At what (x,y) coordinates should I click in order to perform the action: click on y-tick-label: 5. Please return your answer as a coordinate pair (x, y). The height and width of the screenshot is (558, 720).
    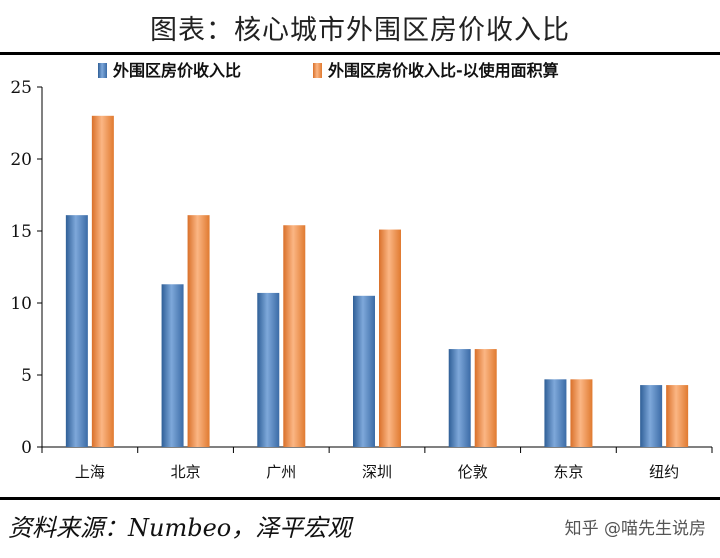
    Looking at the image, I should click on (26, 376).